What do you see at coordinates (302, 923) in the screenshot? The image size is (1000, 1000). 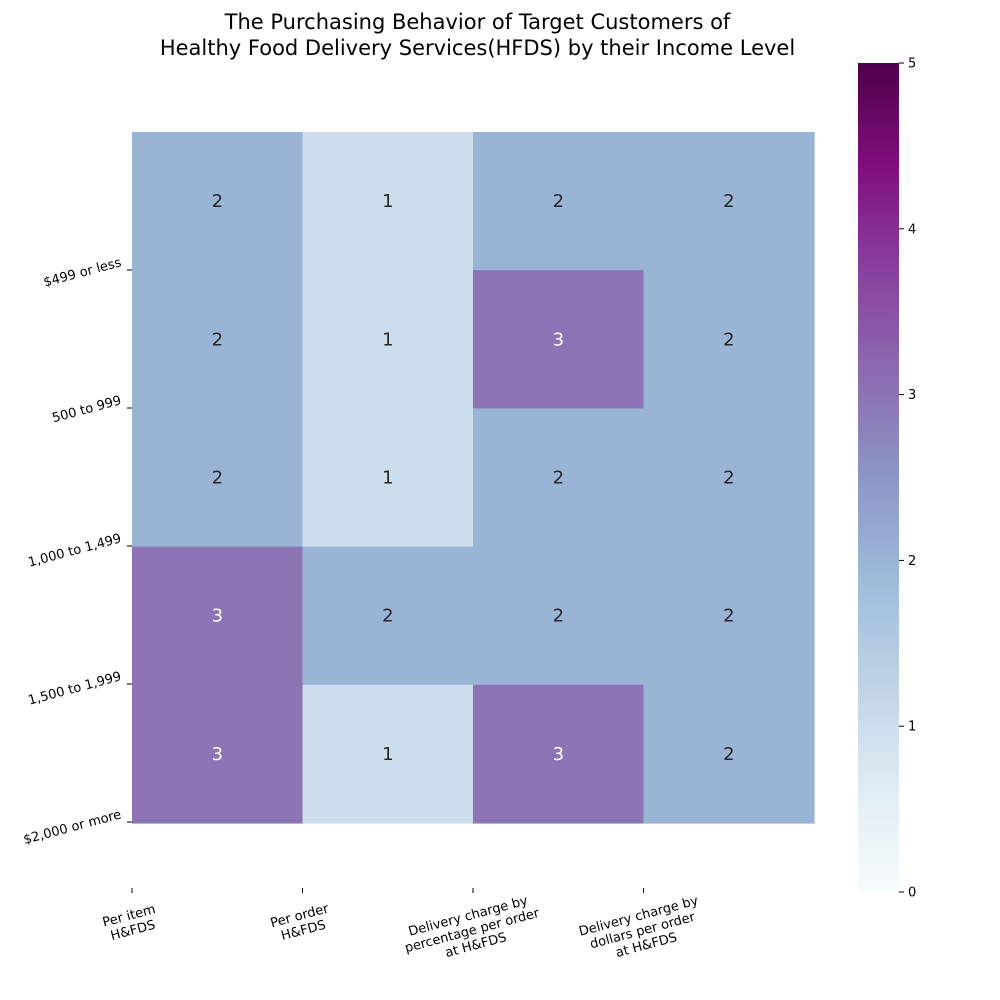 I see `x-tick-label: Per orderH&FDS` at bounding box center [302, 923].